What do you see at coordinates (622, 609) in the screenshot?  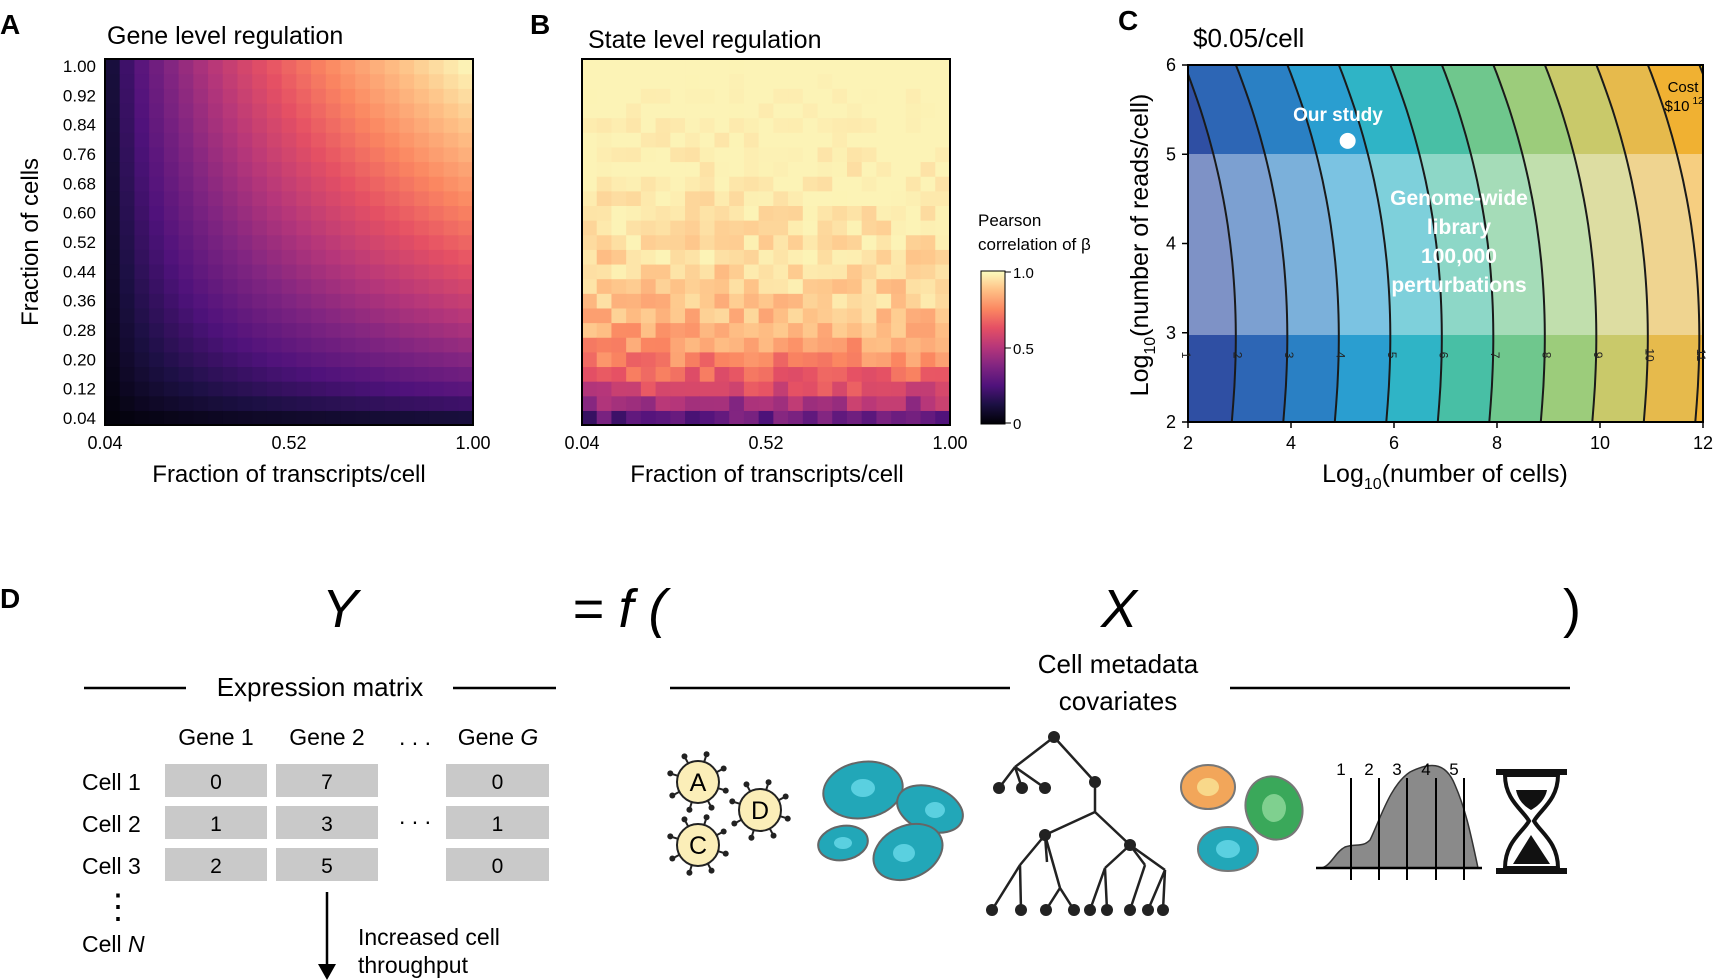 I see `equation-f: = f (` at bounding box center [622, 609].